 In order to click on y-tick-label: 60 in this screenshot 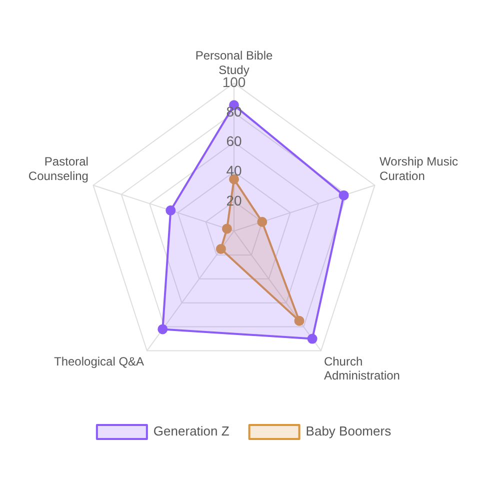, I will do `click(234, 141)`.